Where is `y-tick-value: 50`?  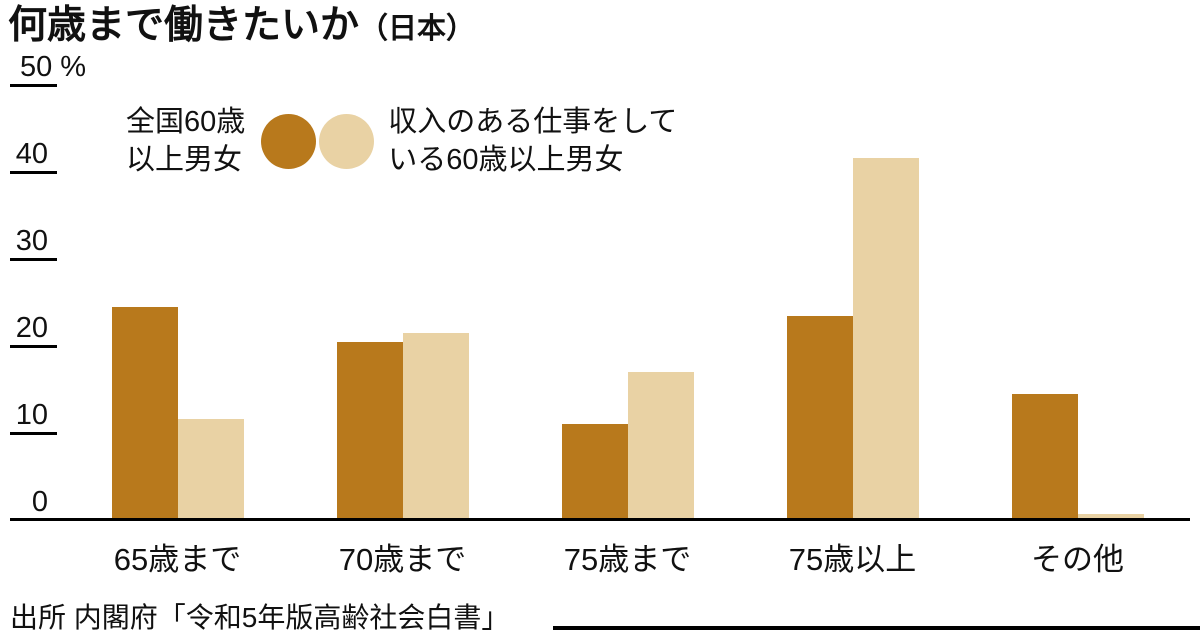
y-tick-value: 50 is located at coordinates (36, 67).